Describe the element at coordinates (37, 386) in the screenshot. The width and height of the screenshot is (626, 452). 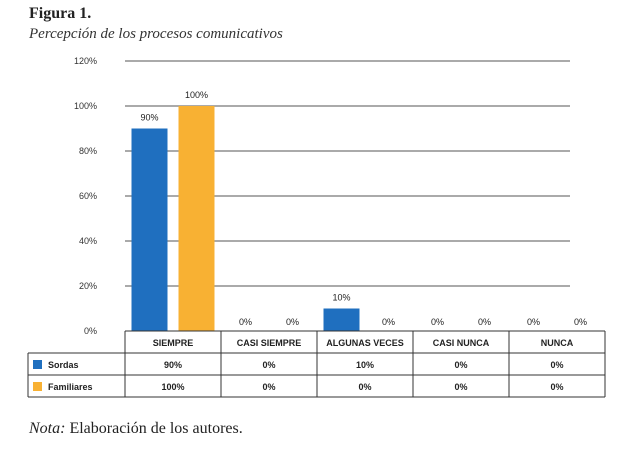
I see `legend-swatch-familiares` at that location.